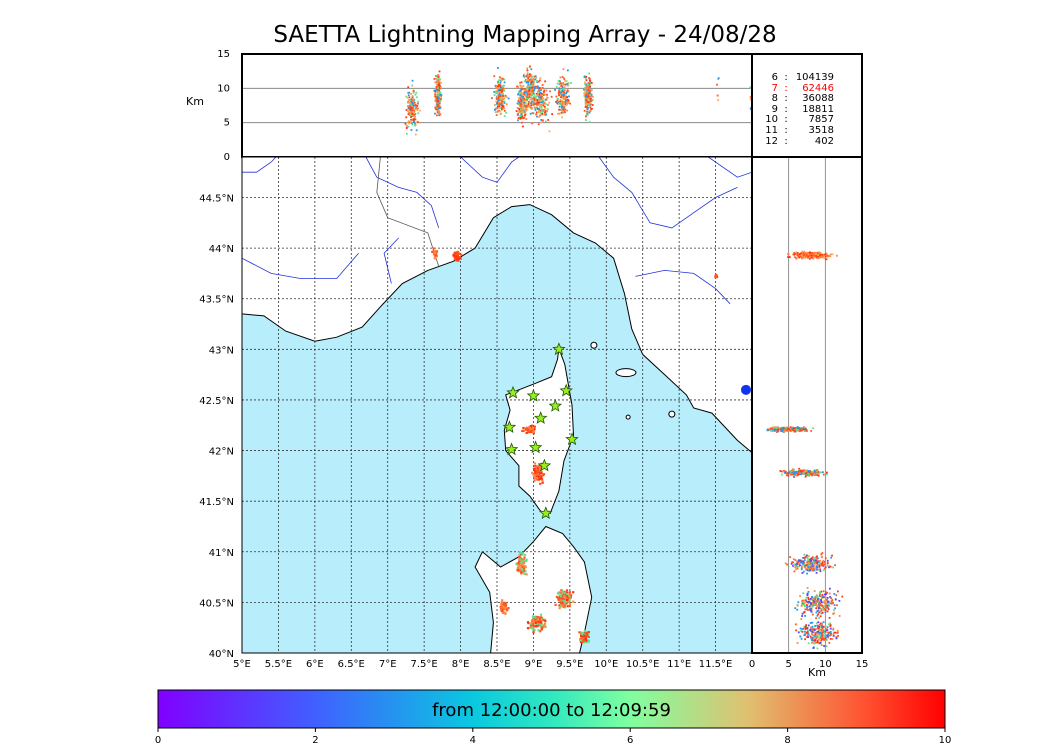 Image resolution: width=1050 pixels, height=750 pixels. Describe the element at coordinates (351, 664) in the screenshot. I see `longitude-tick-label: 6.5°E` at that location.